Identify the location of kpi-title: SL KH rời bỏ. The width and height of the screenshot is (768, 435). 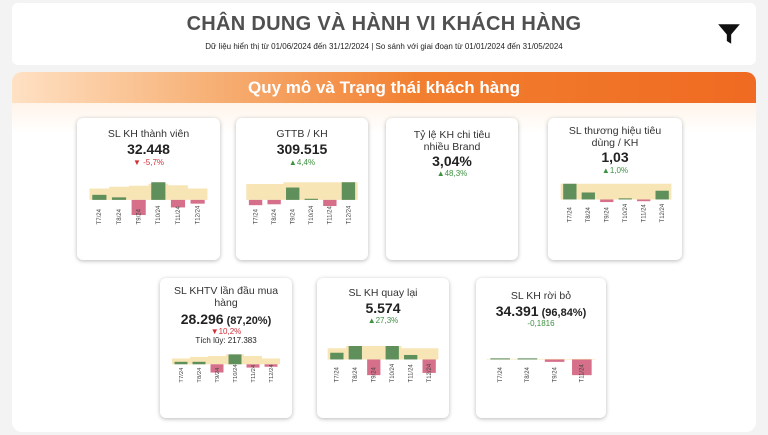
(541, 296).